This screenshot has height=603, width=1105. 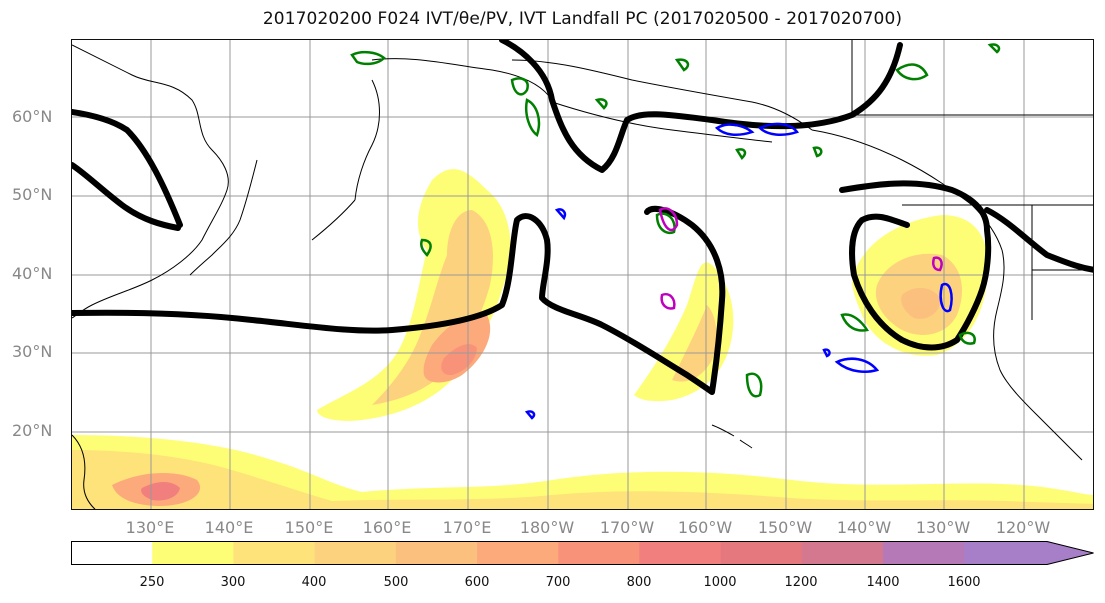 I want to click on lon-label-130w: 130°W, so click(x=943, y=527).